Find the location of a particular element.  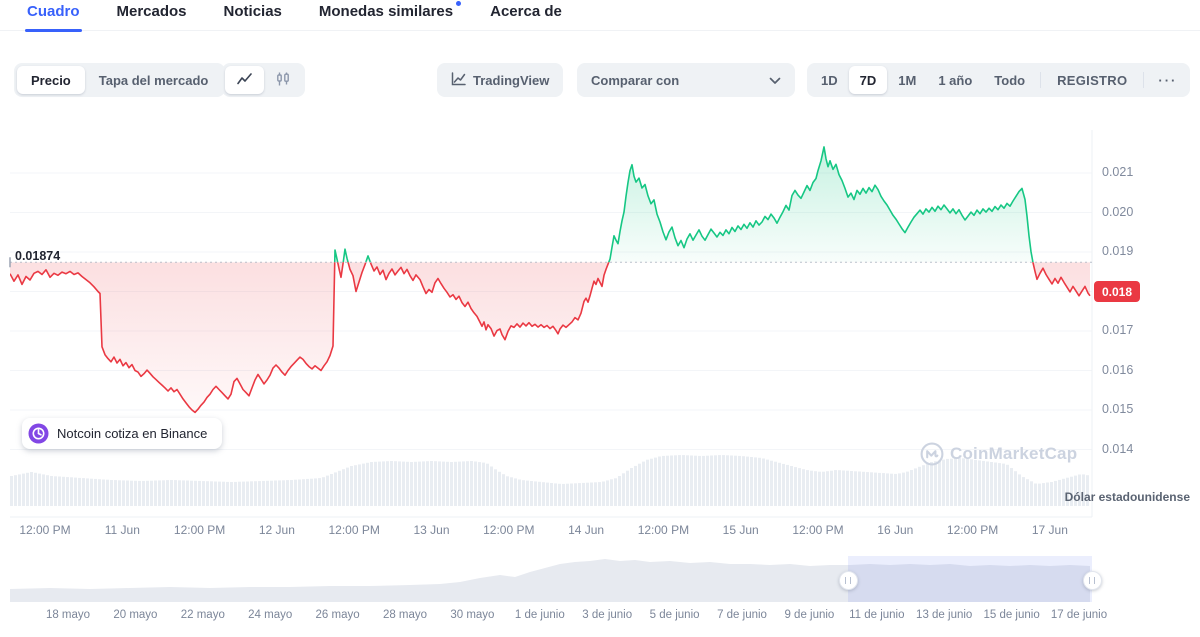

y-tick-label: 0.015 is located at coordinates (1118, 409).